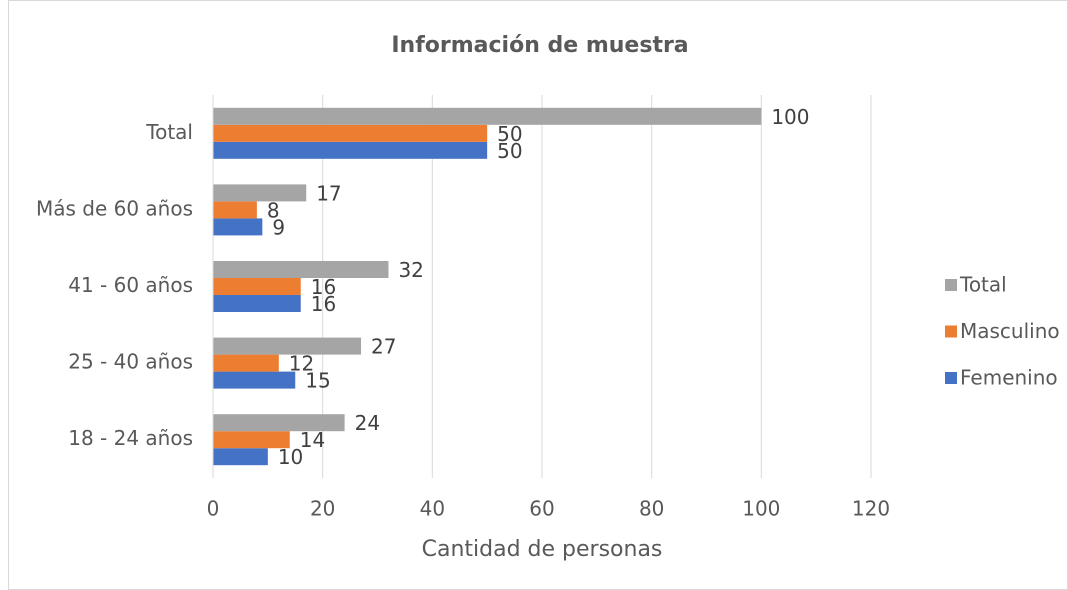 The height and width of the screenshot is (590, 1068). Describe the element at coordinates (1009, 378) in the screenshot. I see `legend-label: Femenino` at that location.